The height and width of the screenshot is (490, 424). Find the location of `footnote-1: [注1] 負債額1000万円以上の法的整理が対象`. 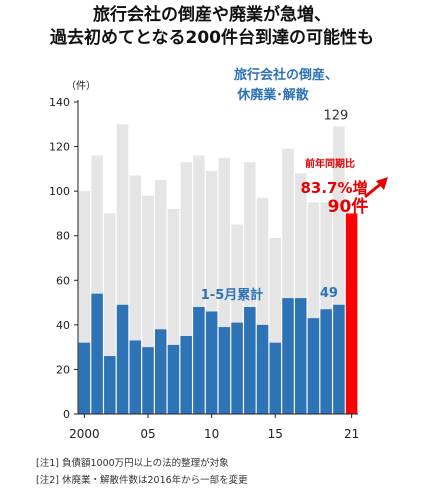

footnote-1: [注1] 負債額1000万円以上の法的整理が対象 is located at coordinates (132, 463).